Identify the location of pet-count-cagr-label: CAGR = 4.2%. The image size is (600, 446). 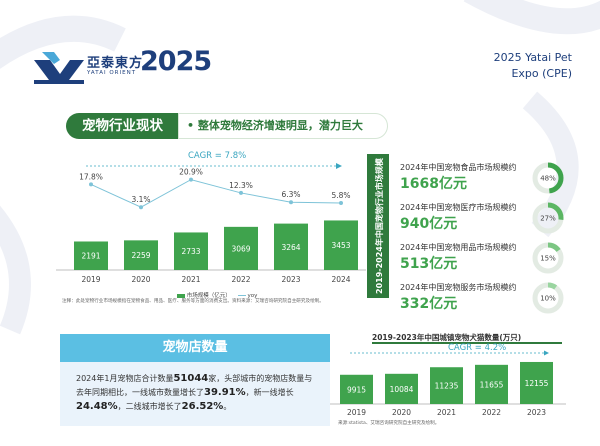
(477, 348).